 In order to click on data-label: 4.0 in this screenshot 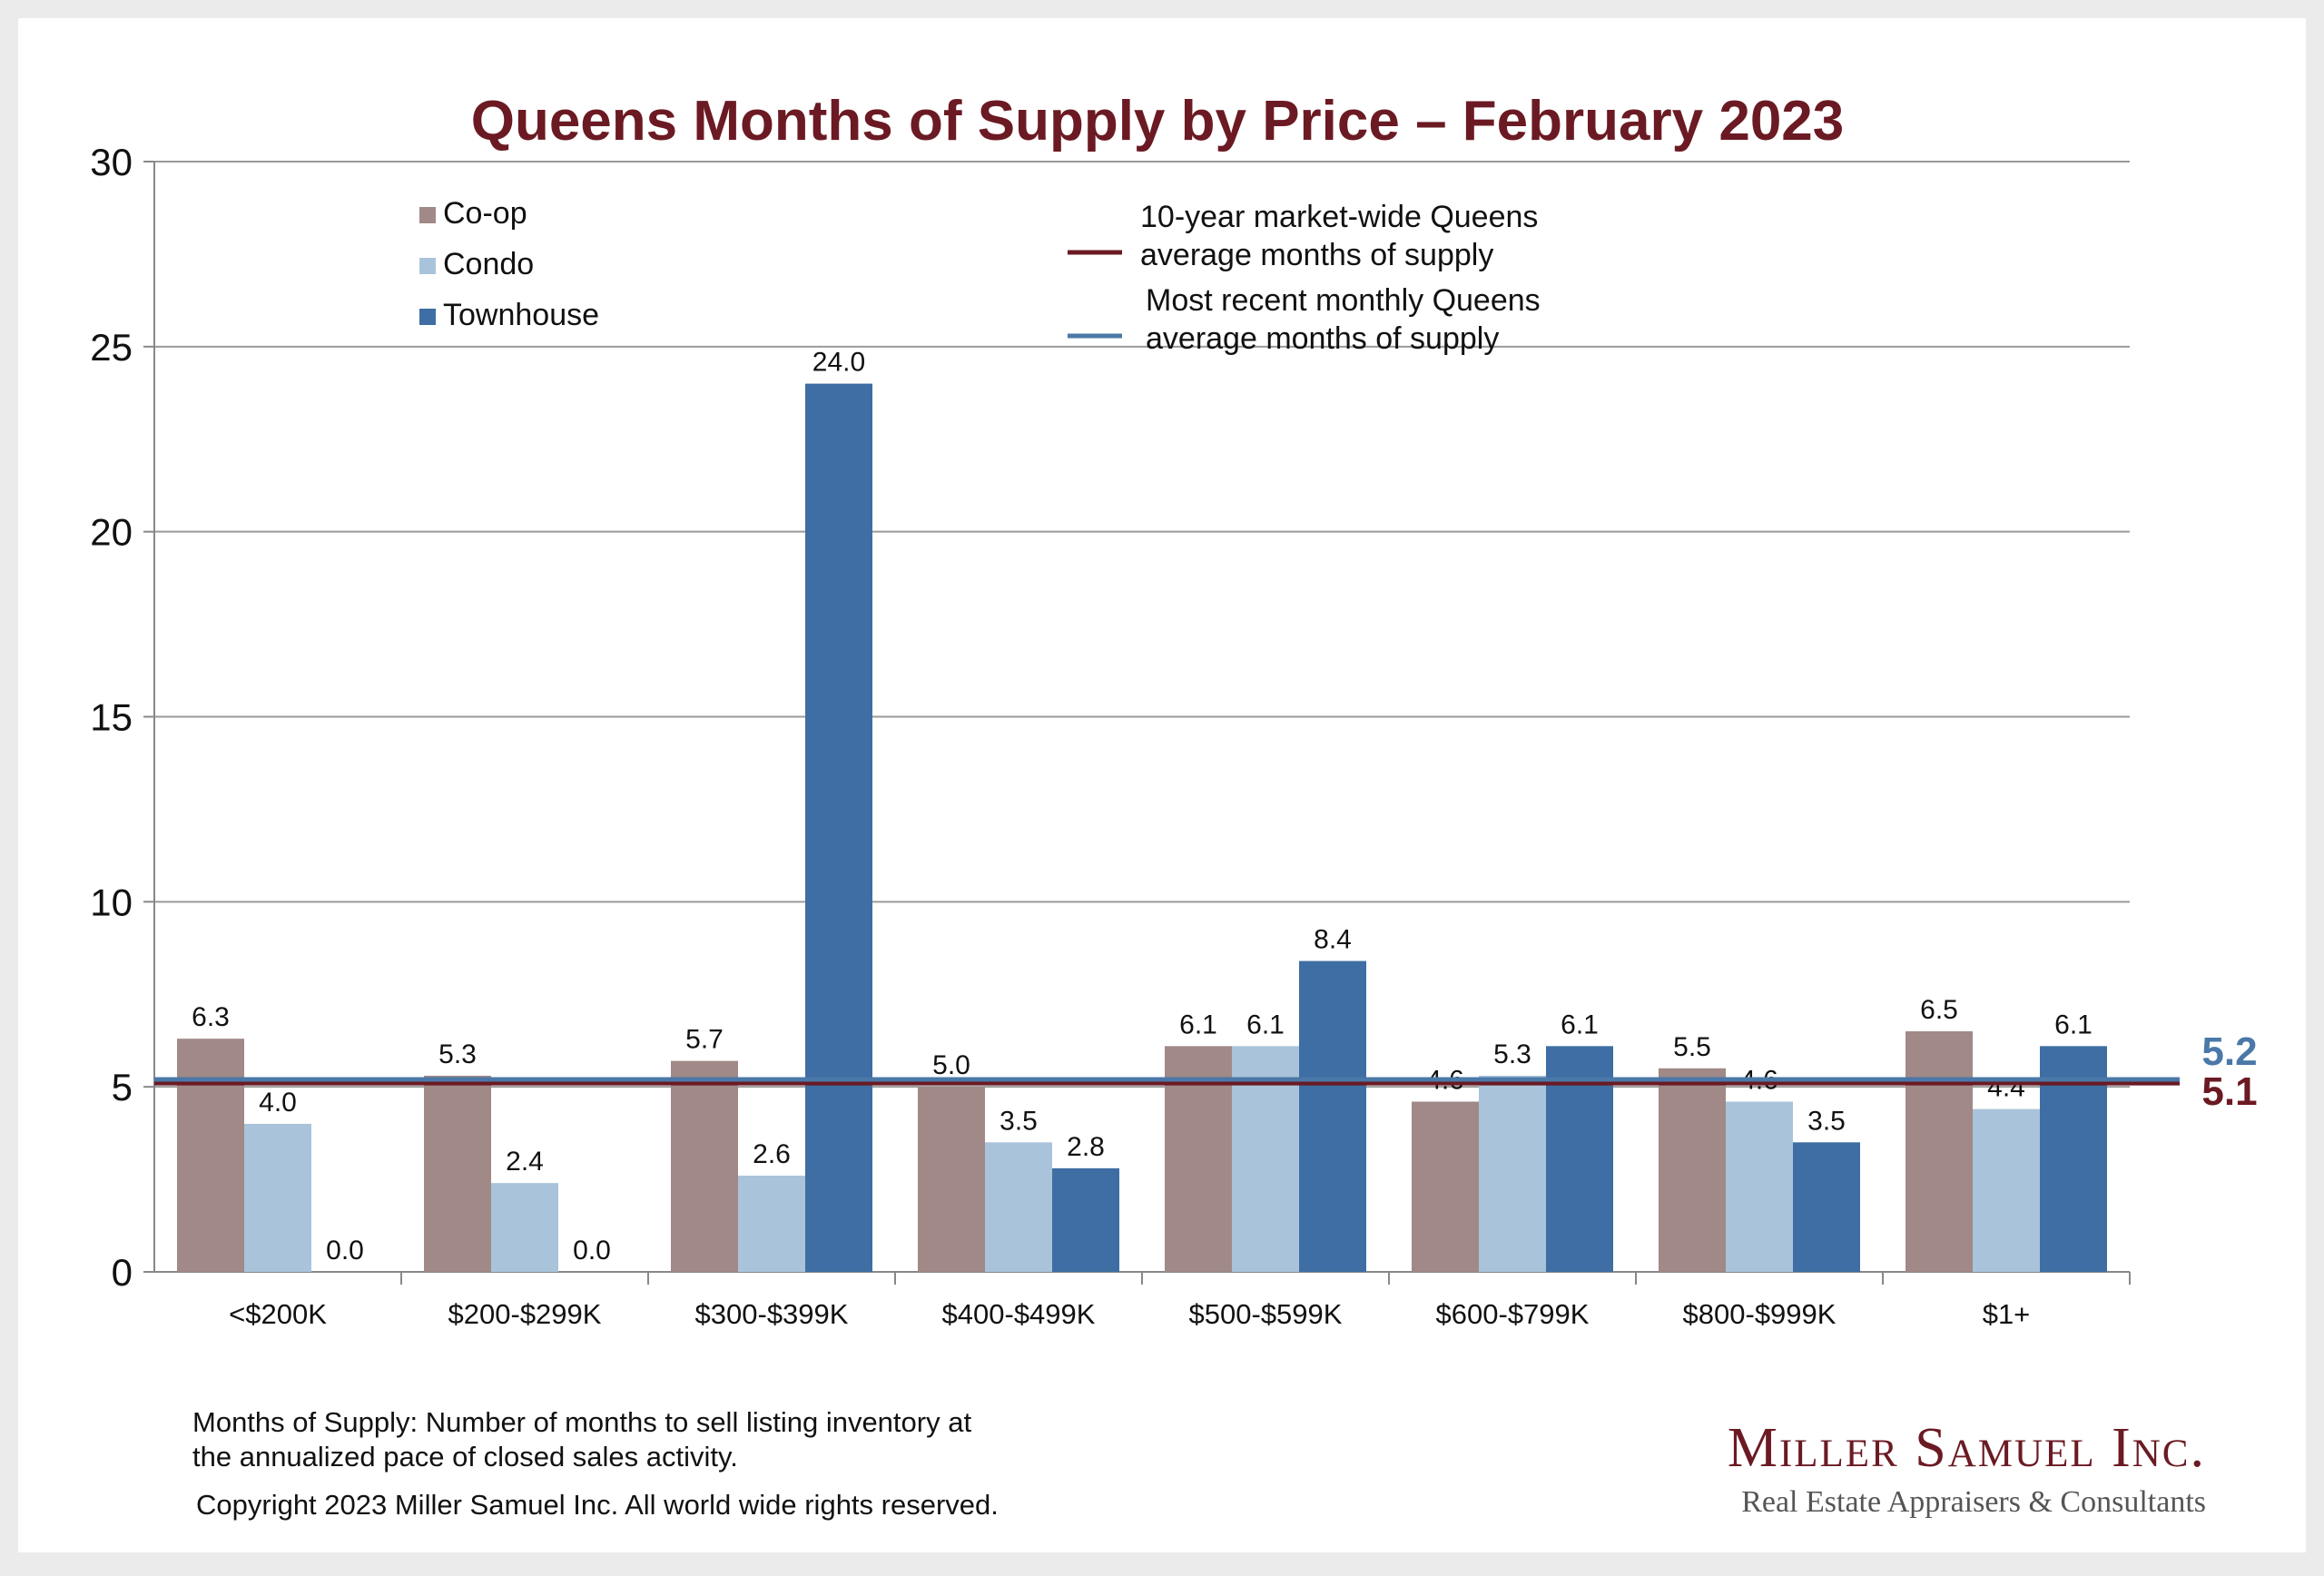, I will do `click(278, 1103)`.